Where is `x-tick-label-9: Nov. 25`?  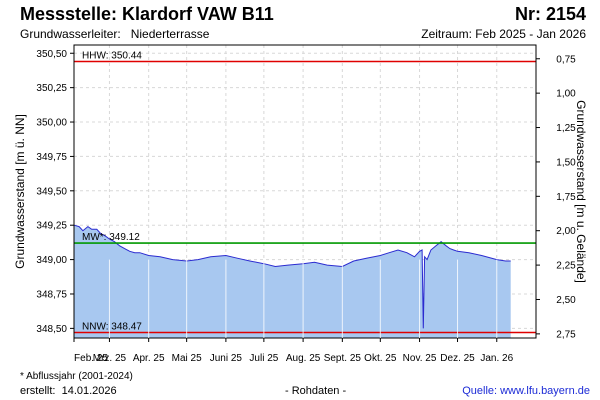
x-tick-label-9: Nov. 25 is located at coordinates (420, 358).